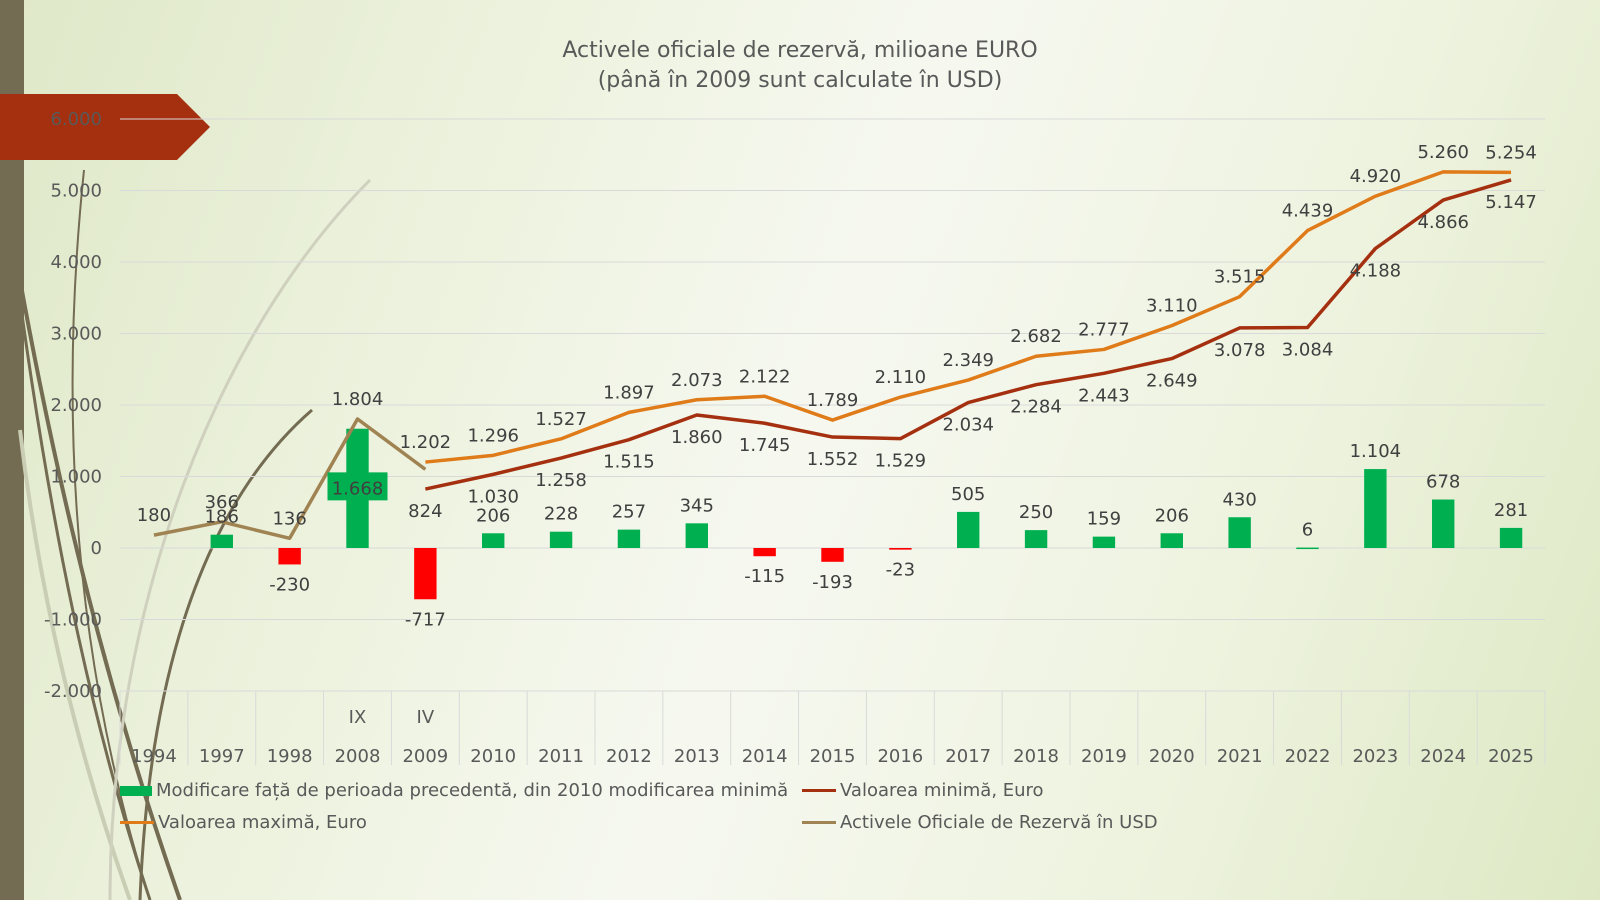  I want to click on x-tick-sublabel: IX, so click(358, 717).